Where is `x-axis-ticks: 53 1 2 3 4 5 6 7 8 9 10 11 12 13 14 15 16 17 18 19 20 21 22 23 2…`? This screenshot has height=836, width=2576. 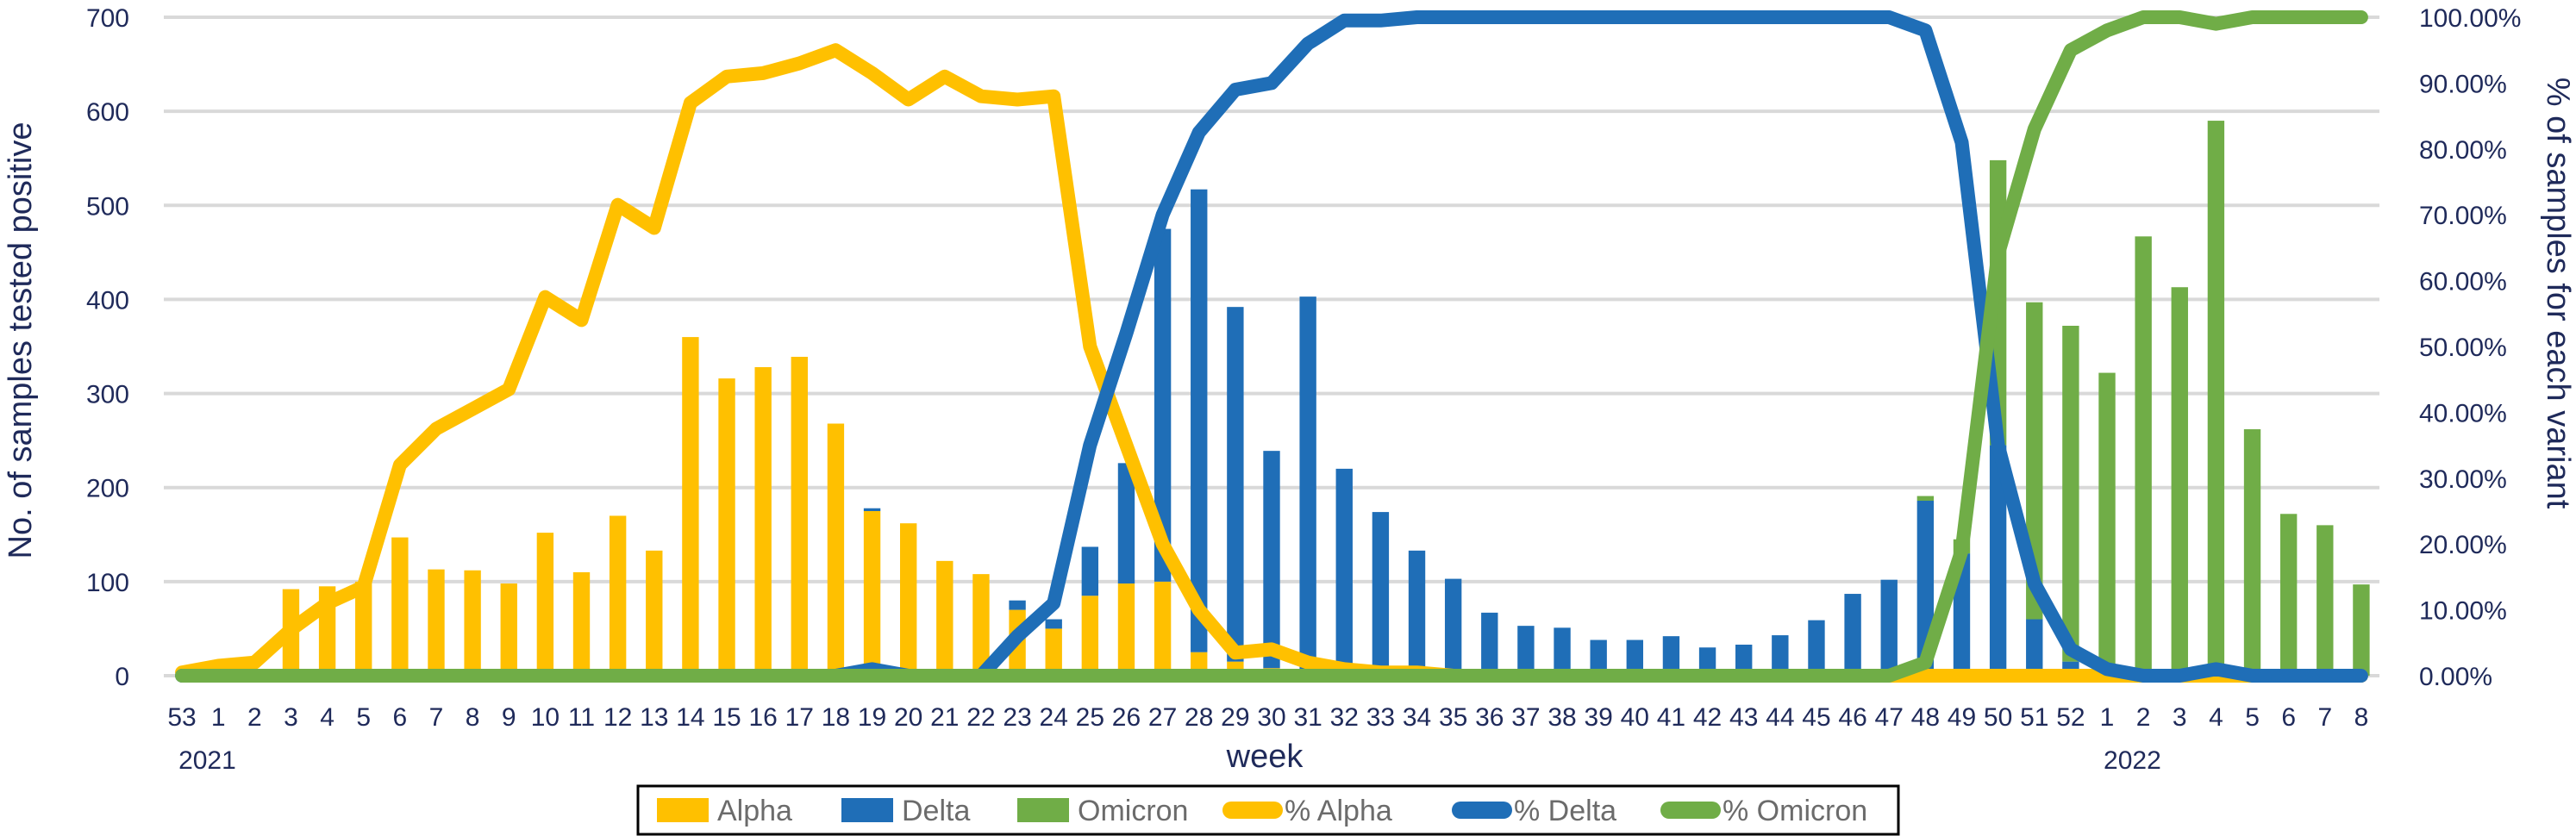
x-axis-ticks: 53 1 2 3 4 5 6 7 8 9 10 11 12 13 14 15 16 17 18 19 20 21 22 23 2… is located at coordinates (1267, 717).